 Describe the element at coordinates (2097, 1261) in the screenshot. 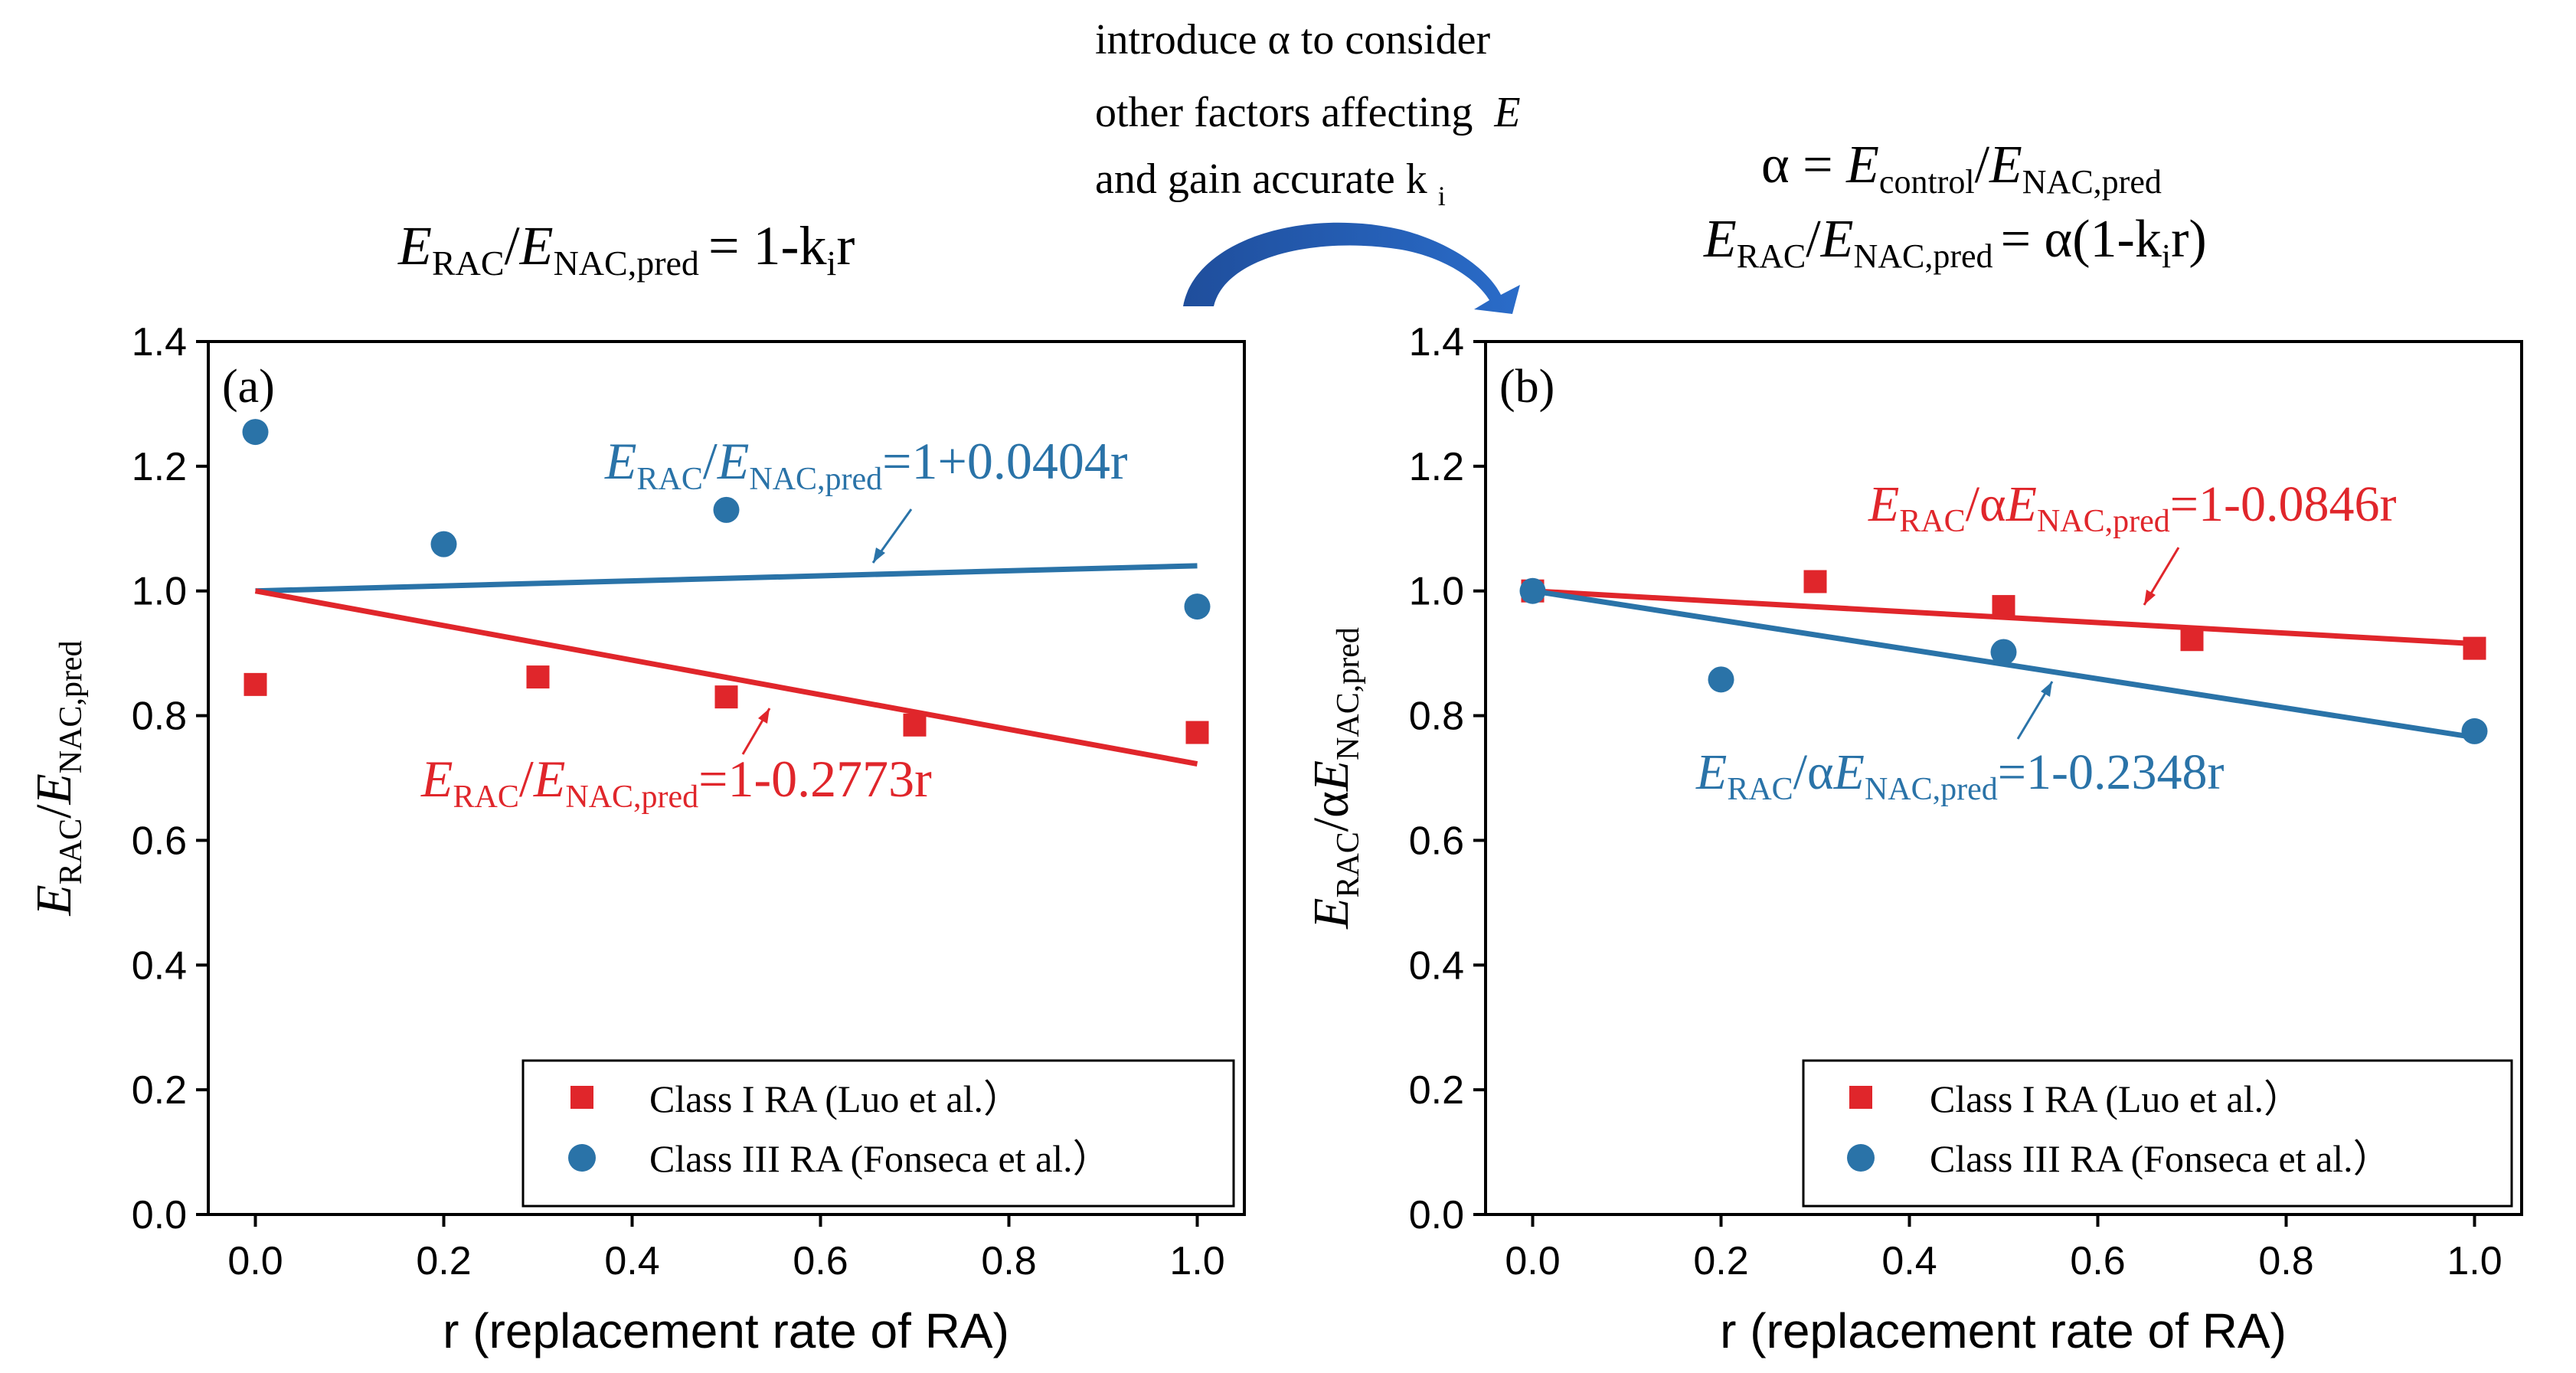

I see `panel-b-xtick-label: 0.6` at that location.